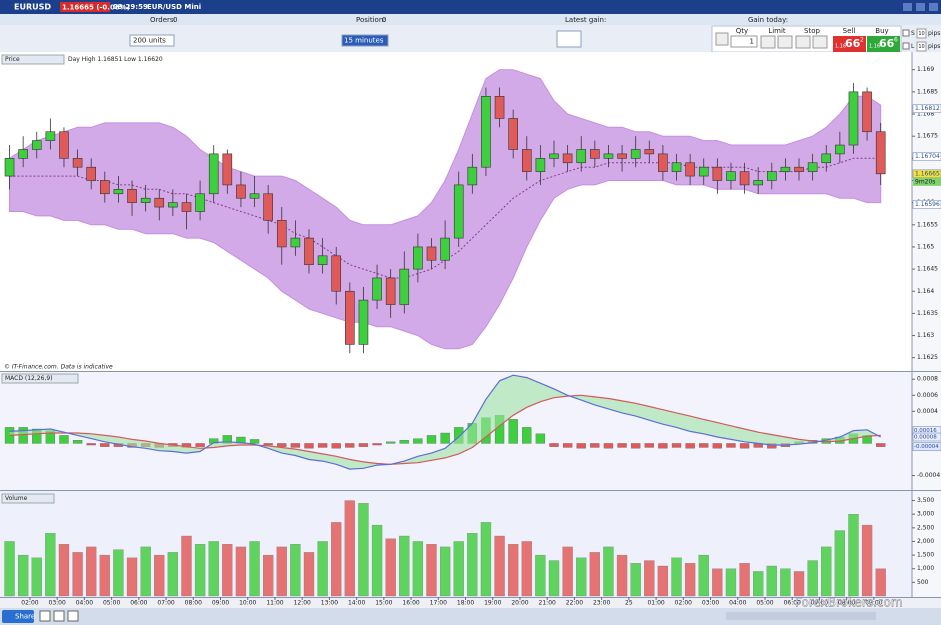 The height and width of the screenshot is (625, 941). Describe the element at coordinates (470, 603) in the screenshot. I see `x-axis-area` at that location.